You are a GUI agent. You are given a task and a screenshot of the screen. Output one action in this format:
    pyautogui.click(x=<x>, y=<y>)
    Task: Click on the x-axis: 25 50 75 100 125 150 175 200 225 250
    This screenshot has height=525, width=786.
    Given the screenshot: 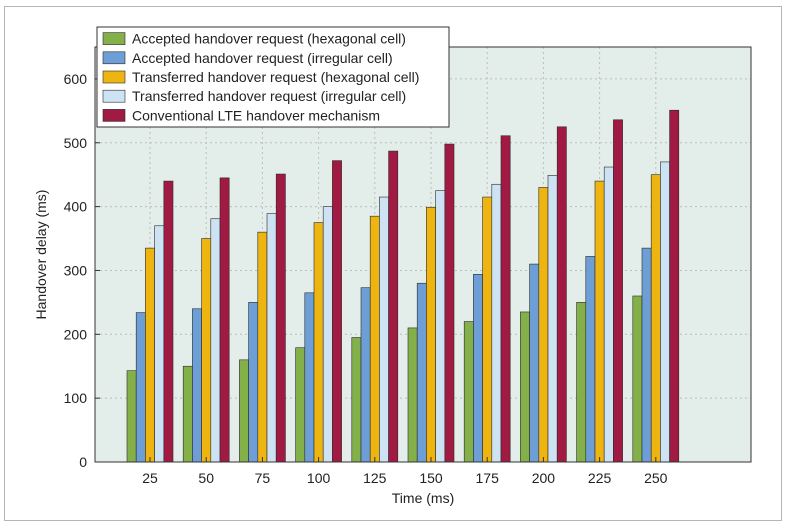 What is the action you would take?
    pyautogui.click(x=405, y=471)
    